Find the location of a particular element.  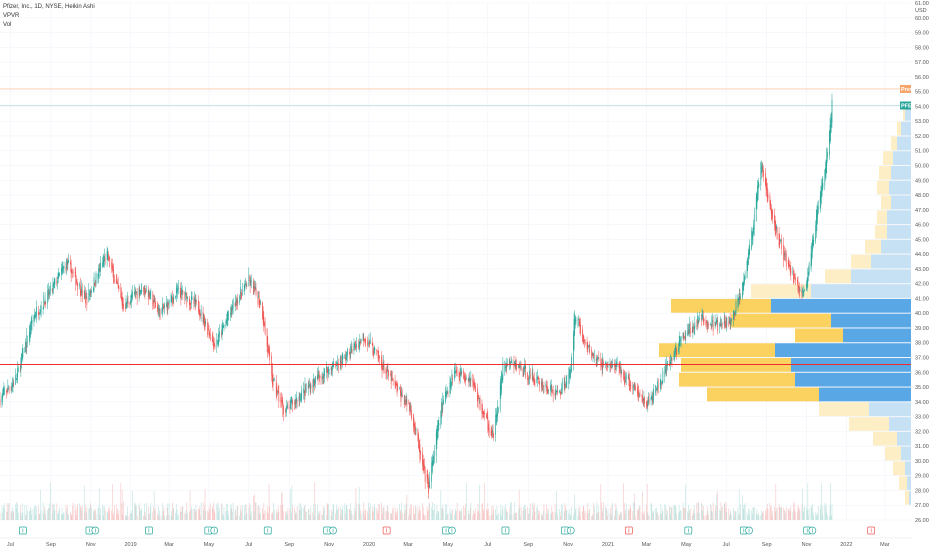

legend-symbol-line: Pfizer, Inc., 1D, NYSE, Heikin Ashi is located at coordinates (49, 7).